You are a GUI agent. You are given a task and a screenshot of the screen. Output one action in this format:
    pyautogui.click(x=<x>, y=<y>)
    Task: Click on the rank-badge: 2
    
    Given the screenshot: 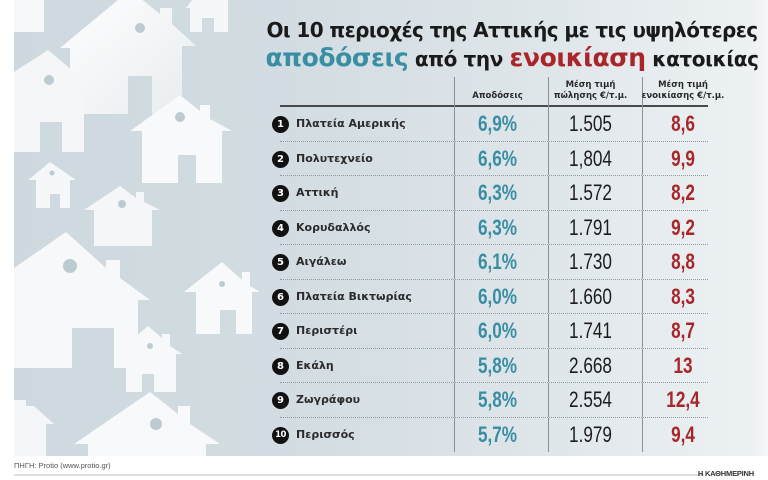 What is the action you would take?
    pyautogui.click(x=280, y=159)
    